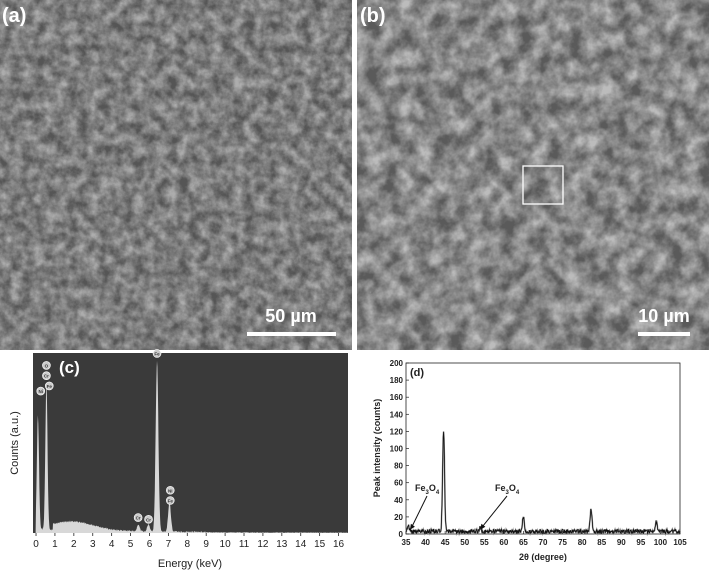 Image resolution: width=709 pixels, height=574 pixels. Describe the element at coordinates (397, 449) in the screenshot. I see `xrd-y-tick-label: 100` at that location.